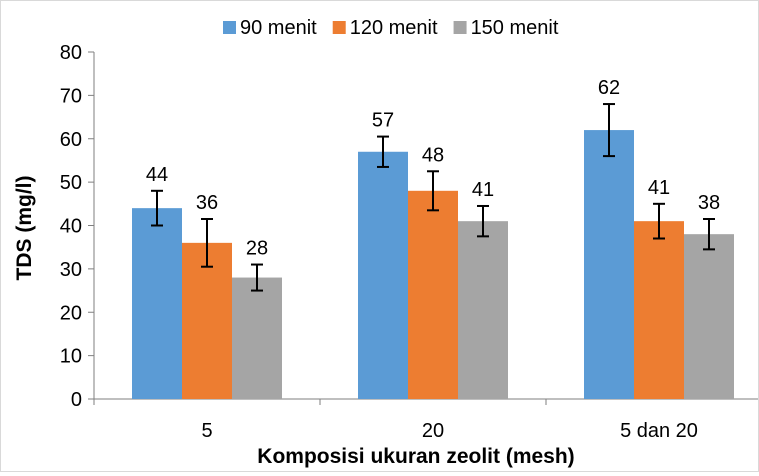  I want to click on data-label: 57, so click(383, 121).